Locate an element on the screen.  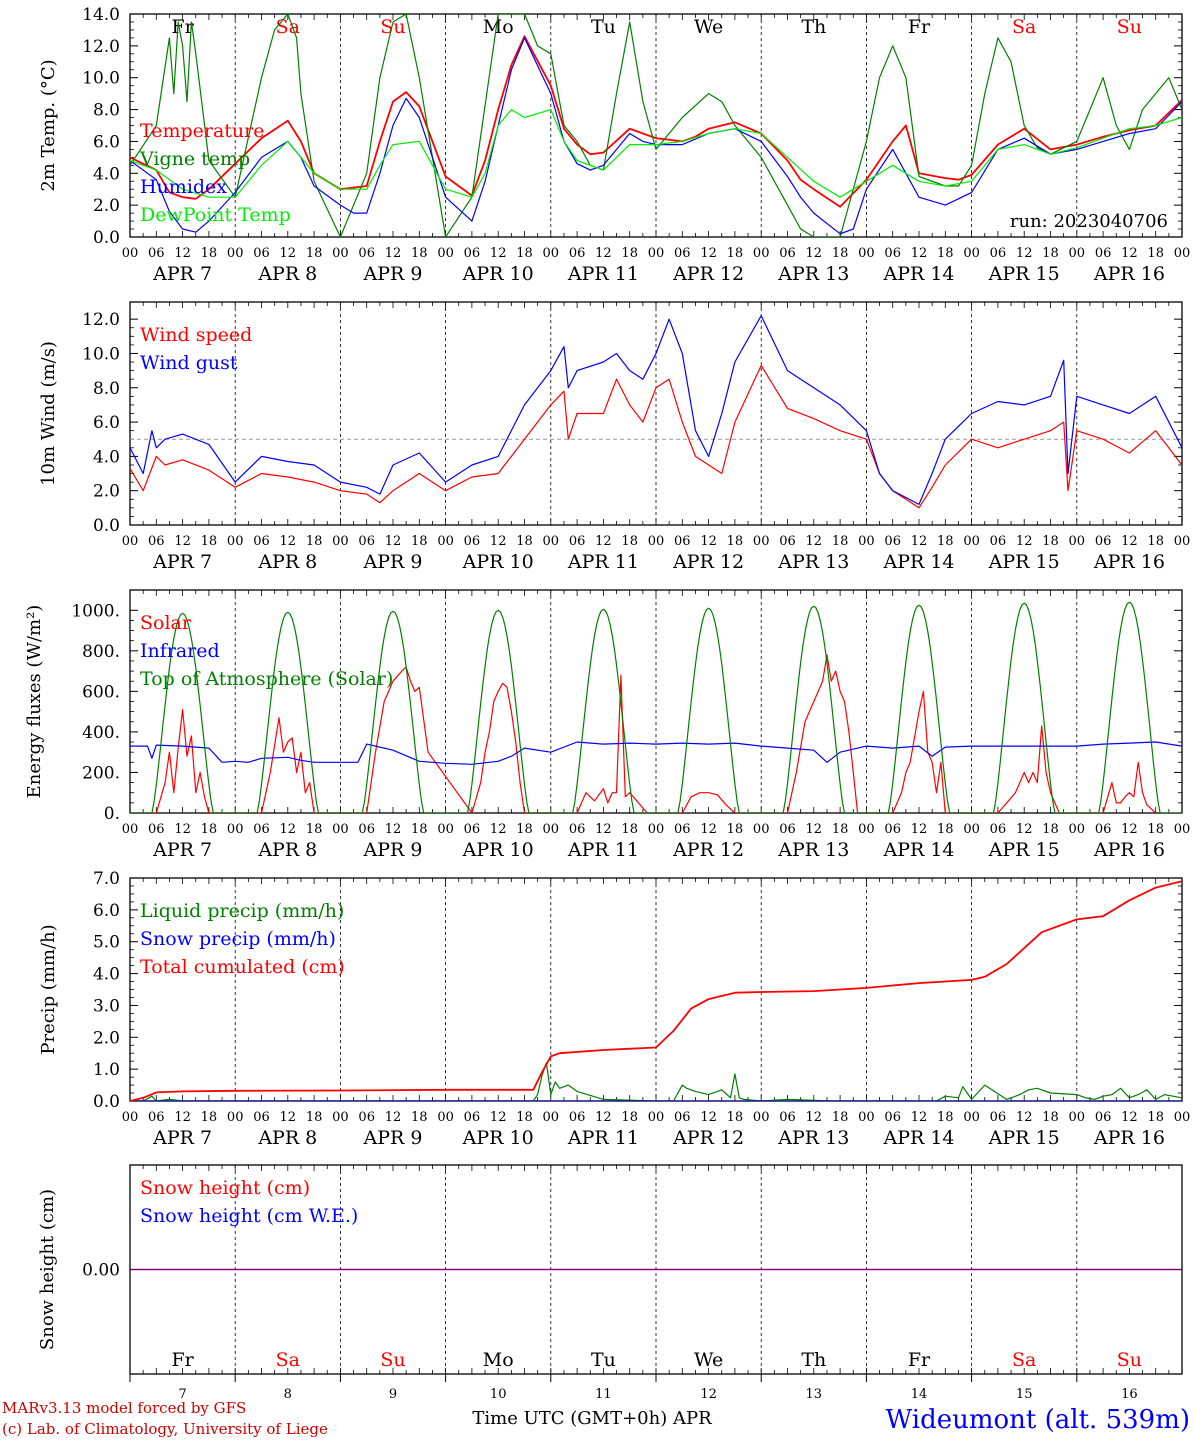
wind-y-label: 10m Wind (m/s) is located at coordinates (48, 413).